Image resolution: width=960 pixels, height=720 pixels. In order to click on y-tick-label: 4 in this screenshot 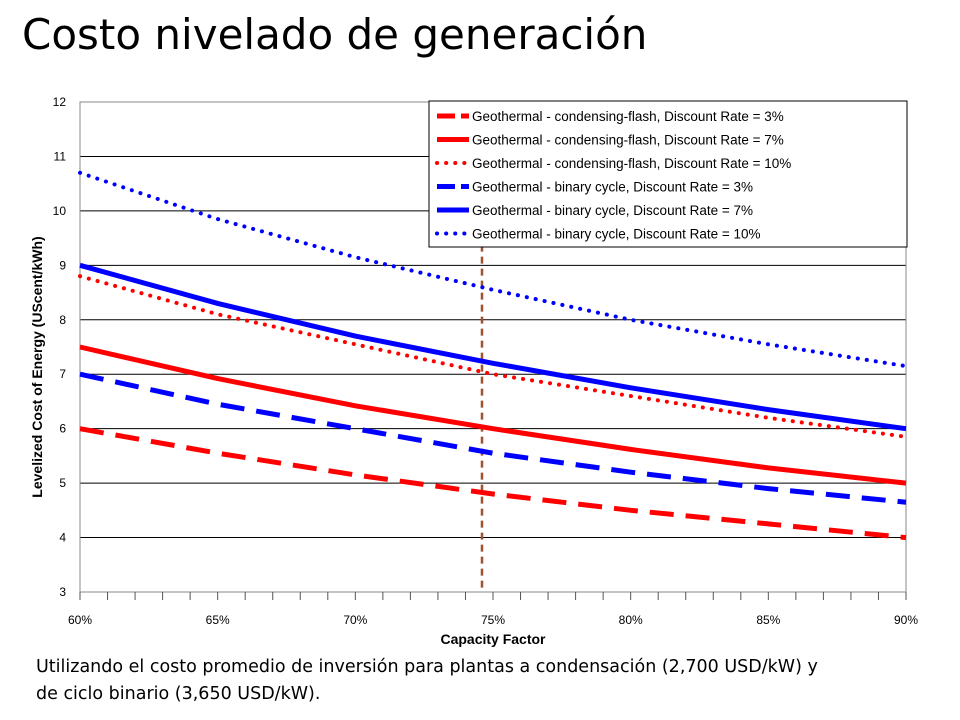, I will do `click(62, 538)`.